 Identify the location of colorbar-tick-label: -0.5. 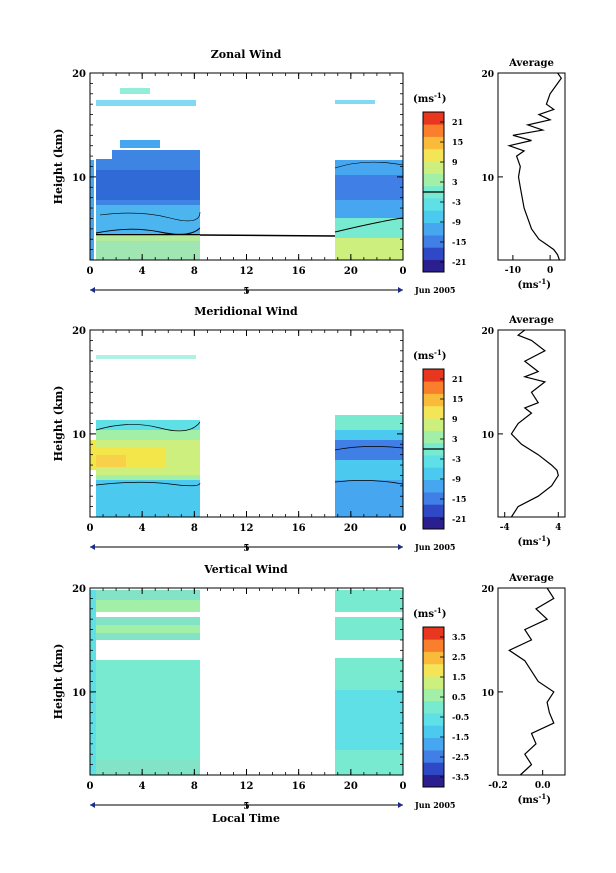
(460, 717).